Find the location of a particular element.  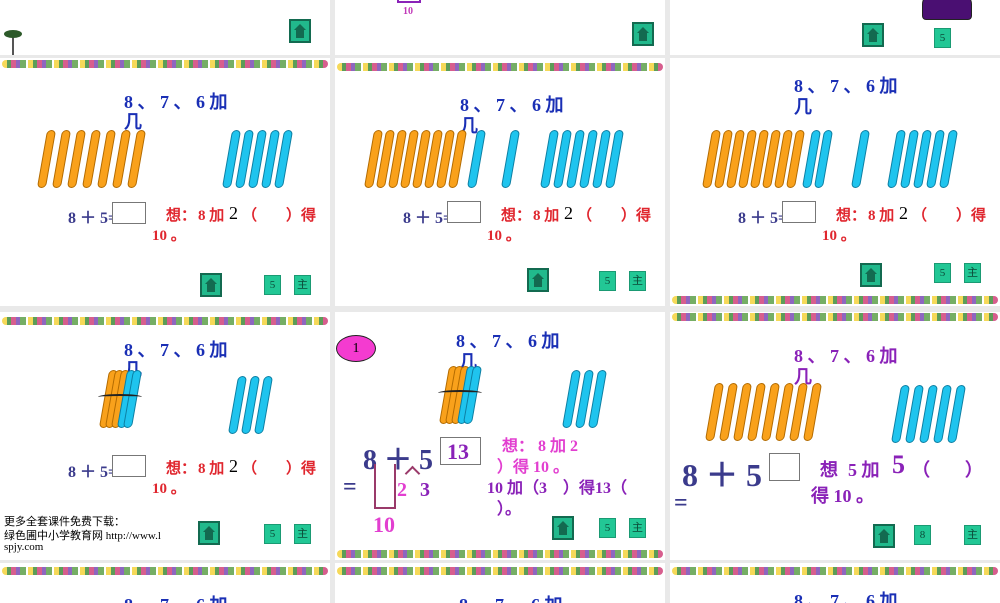

think-line-1: 想： 8 加 2 is located at coordinates (540, 446).